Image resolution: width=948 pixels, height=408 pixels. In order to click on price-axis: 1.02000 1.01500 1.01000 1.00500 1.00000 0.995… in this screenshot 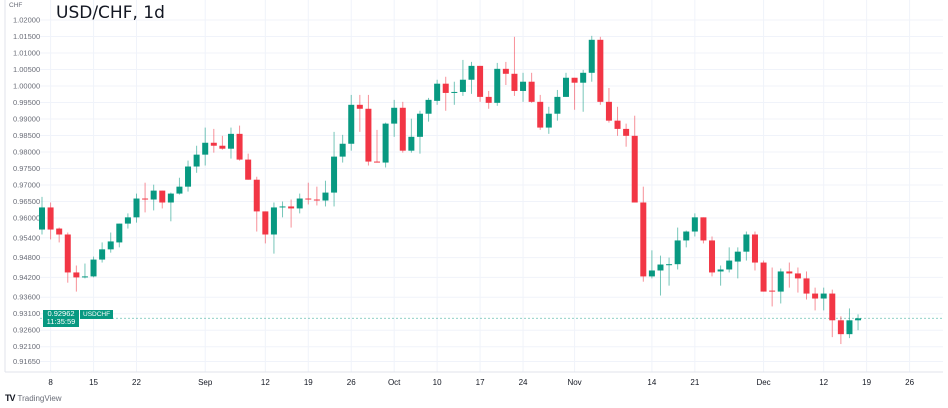, I will do `click(26, 191)`.